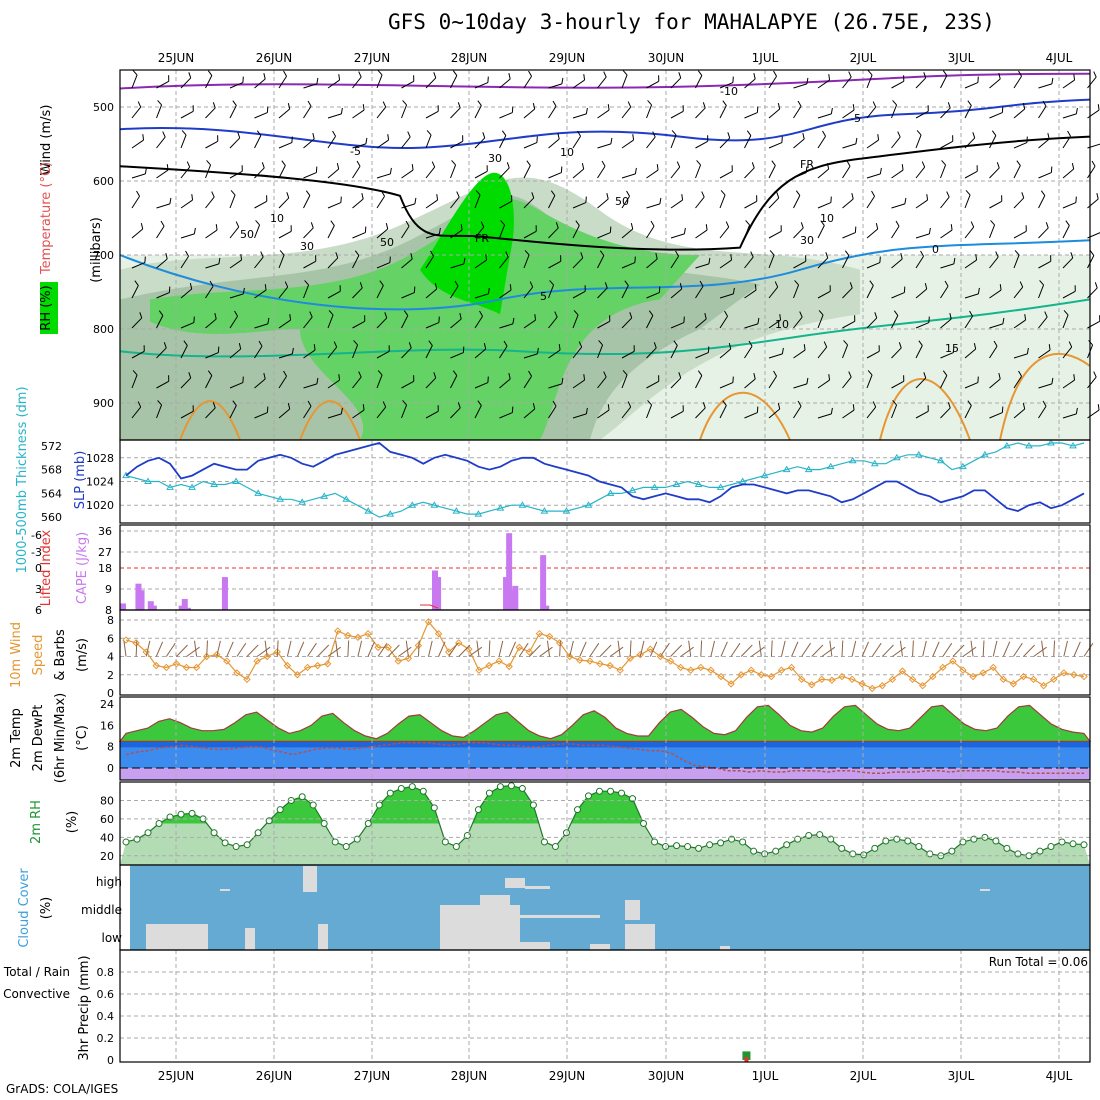  Describe the element at coordinates (952, 348) in the screenshot. I see `isotherm-label: 15` at that location.